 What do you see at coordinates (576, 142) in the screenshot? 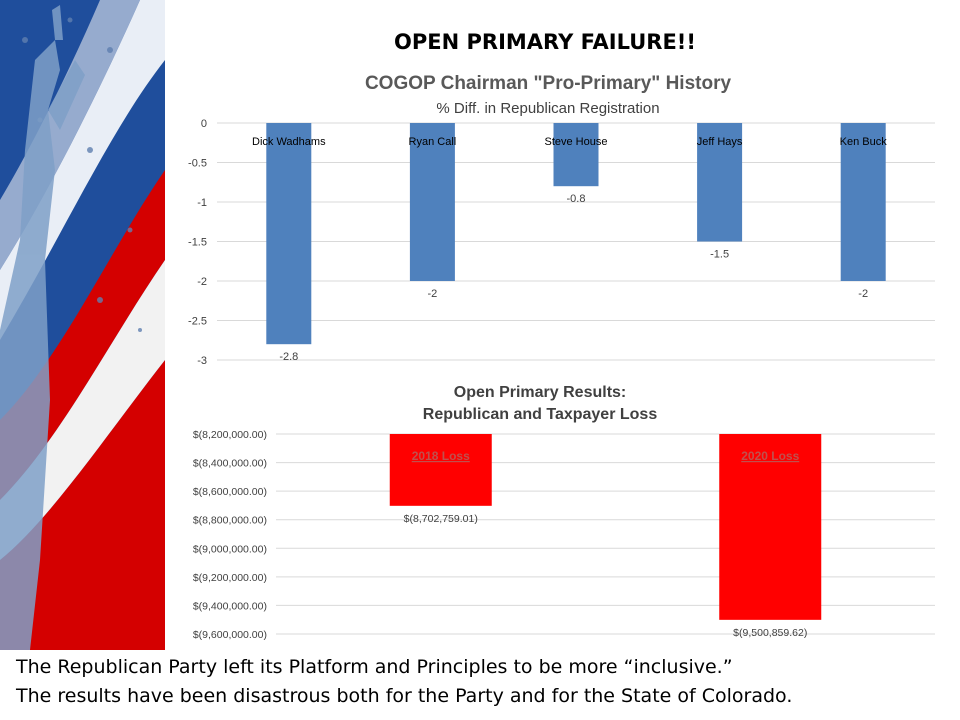
I see `chart1-category-label: Steve House` at bounding box center [576, 142].